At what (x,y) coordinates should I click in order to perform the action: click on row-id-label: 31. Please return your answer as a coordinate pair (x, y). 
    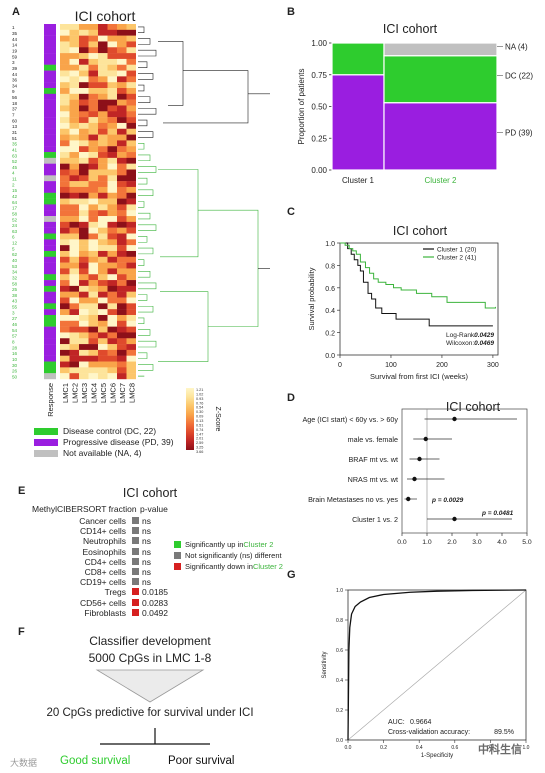
    Looking at the image, I should click on (15, 132).